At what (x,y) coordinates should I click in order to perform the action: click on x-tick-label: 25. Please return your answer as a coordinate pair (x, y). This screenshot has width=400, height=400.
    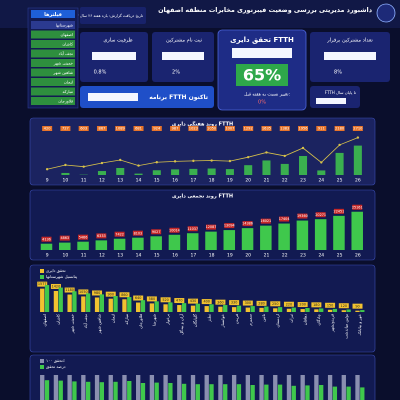
    Looking at the image, I should click on (340, 256).